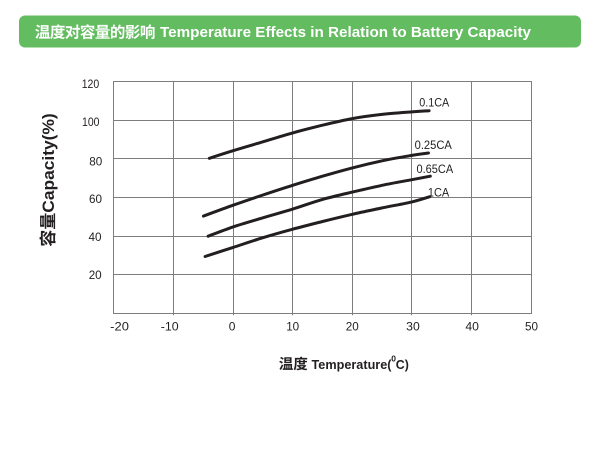 This screenshot has width=600, height=451. What do you see at coordinates (434, 146) in the screenshot?
I see `svg-text: 0.25CA` at bounding box center [434, 146].